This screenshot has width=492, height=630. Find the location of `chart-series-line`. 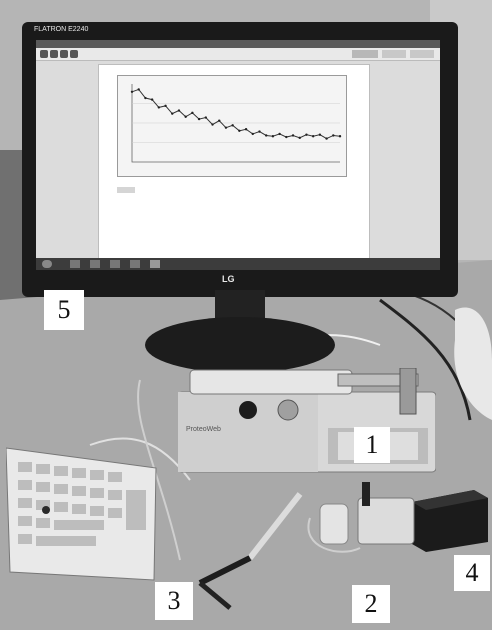

chart-series-line is located at coordinates (236, 114).